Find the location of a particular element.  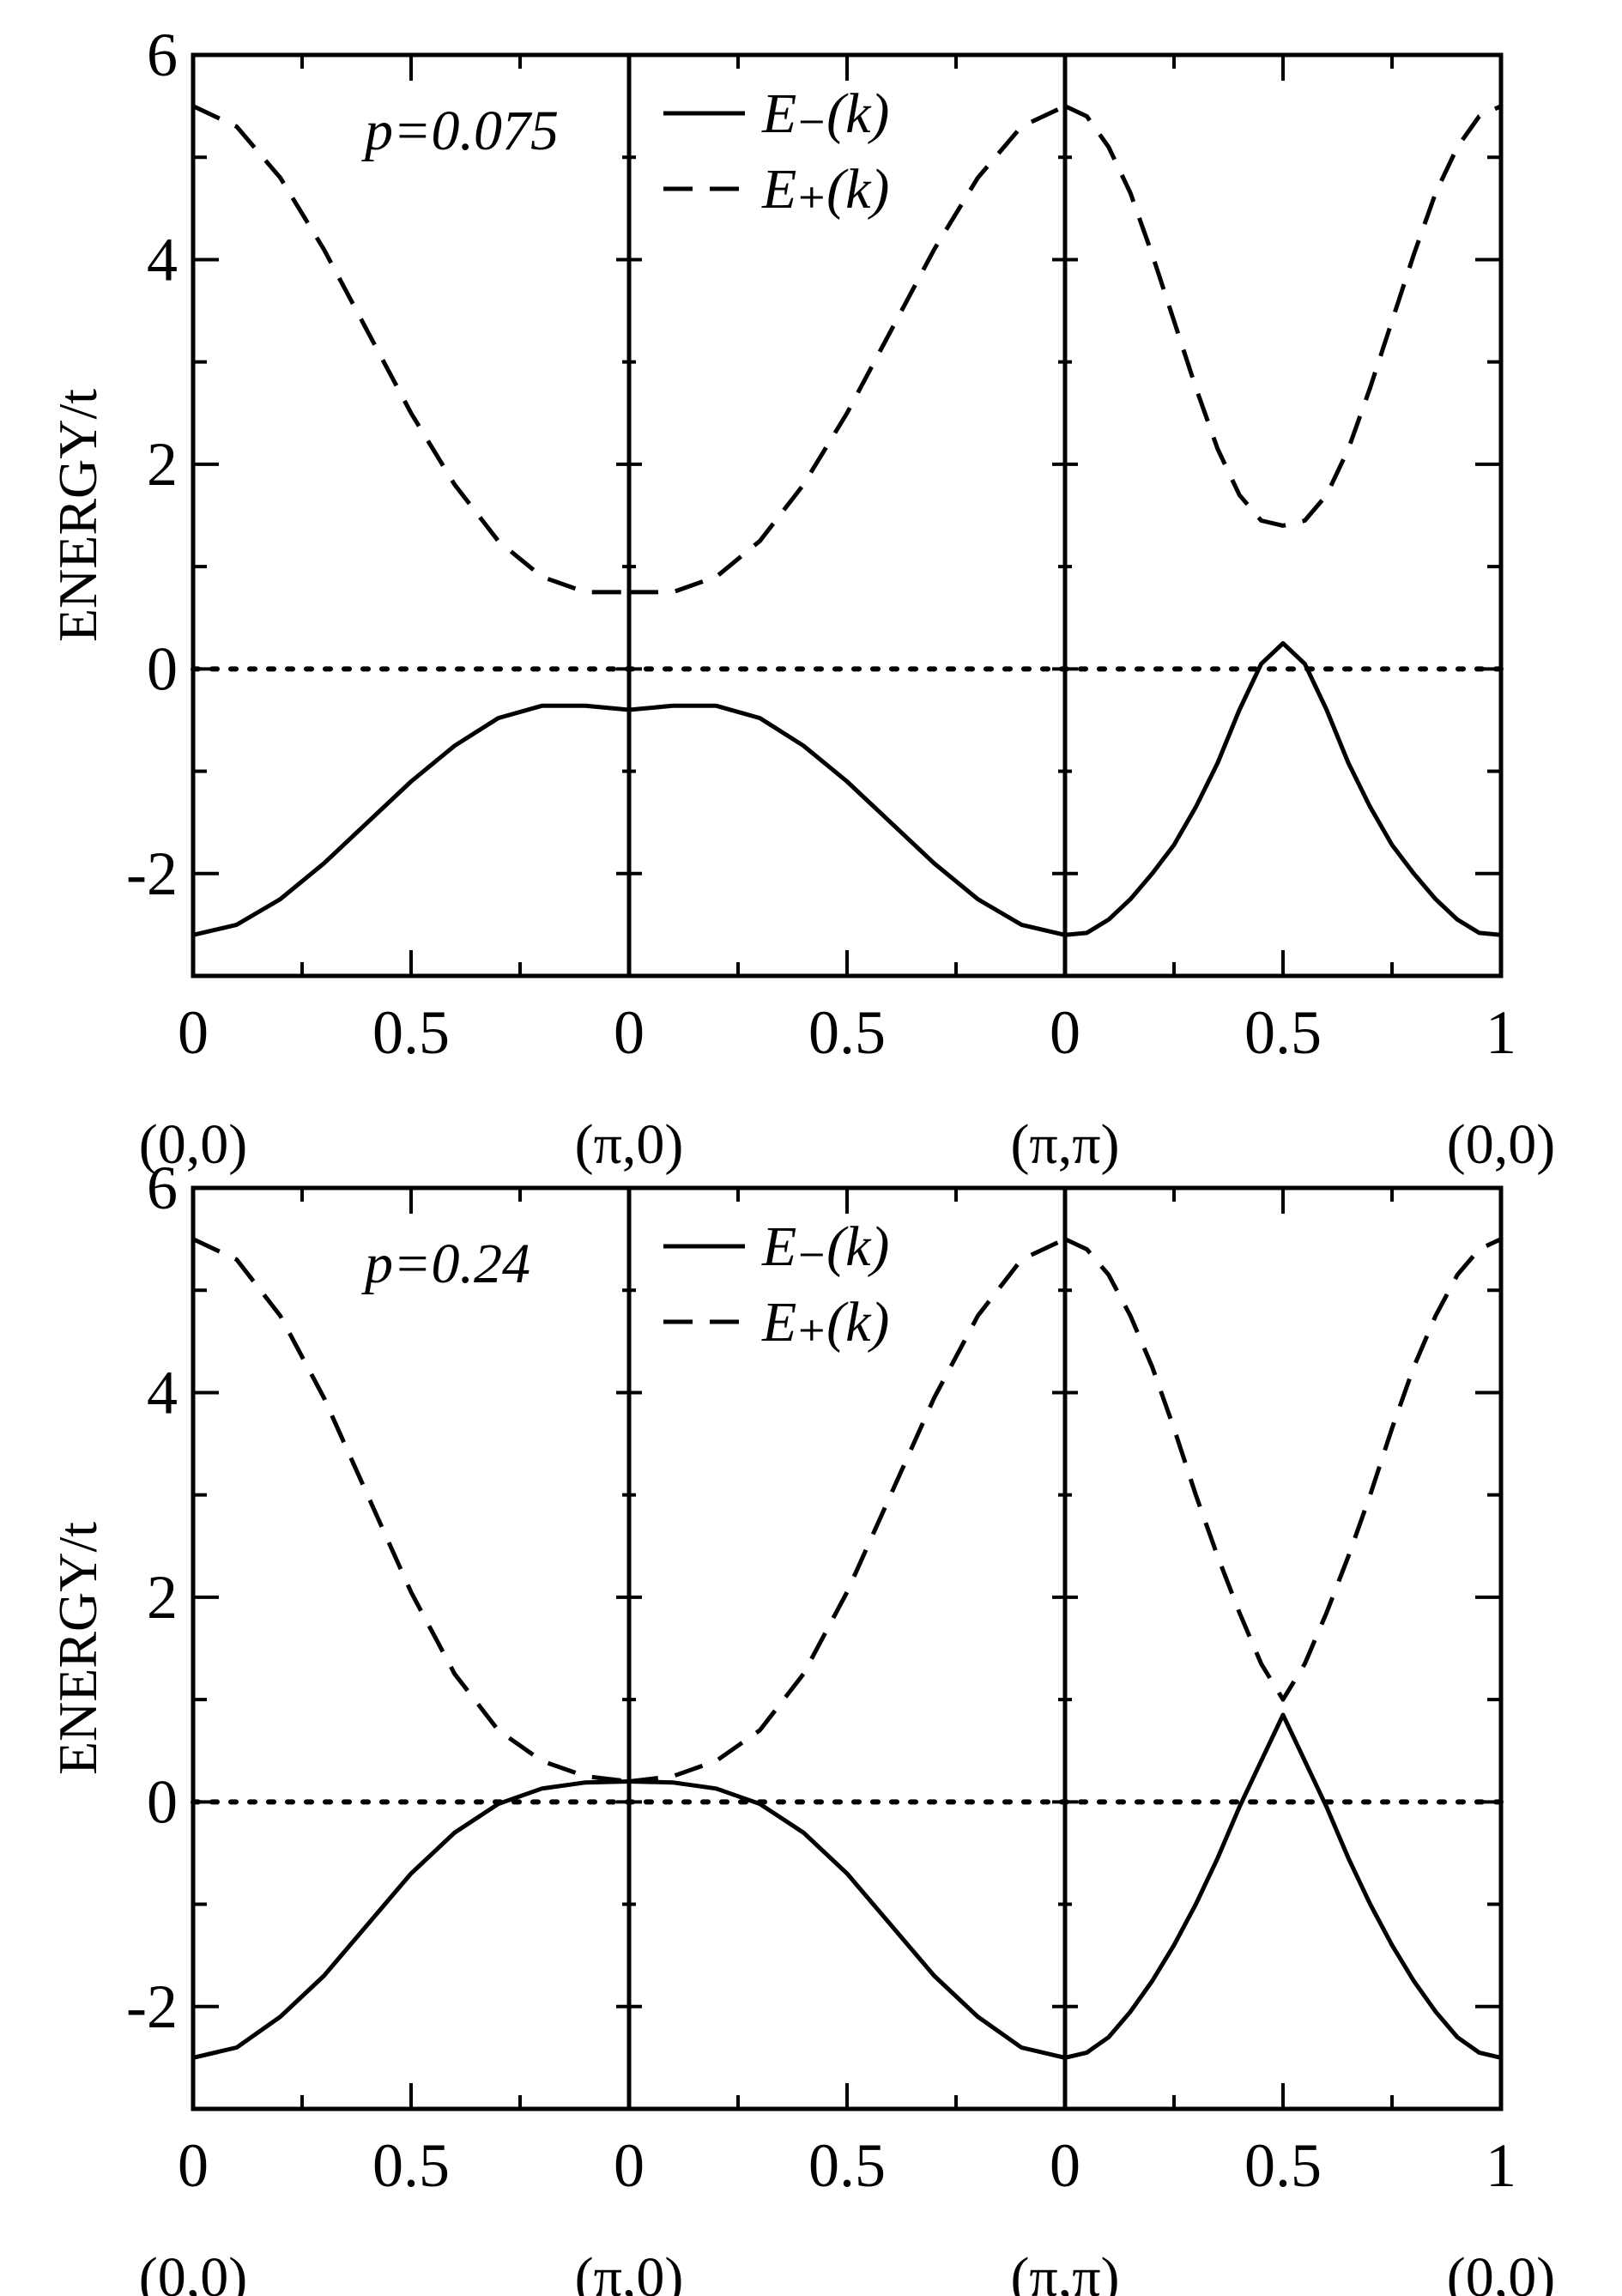

doping-annotation: p=0.075 is located at coordinates (460, 131).